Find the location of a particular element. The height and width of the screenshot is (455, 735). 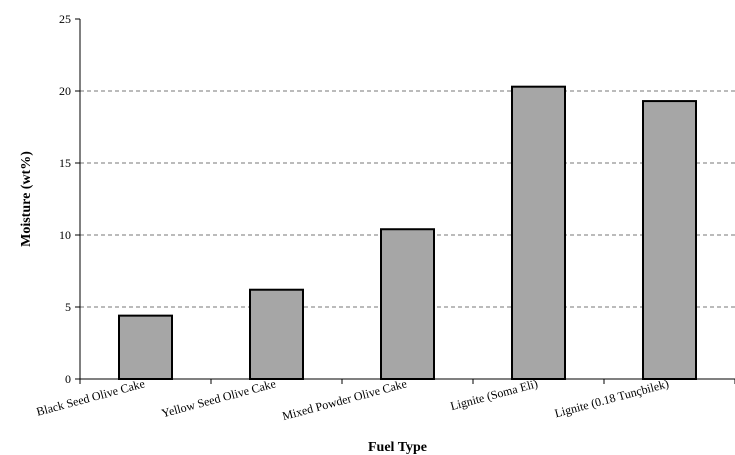

x-category-label: Lignite (Soma Eli) is located at coordinates (494, 394).